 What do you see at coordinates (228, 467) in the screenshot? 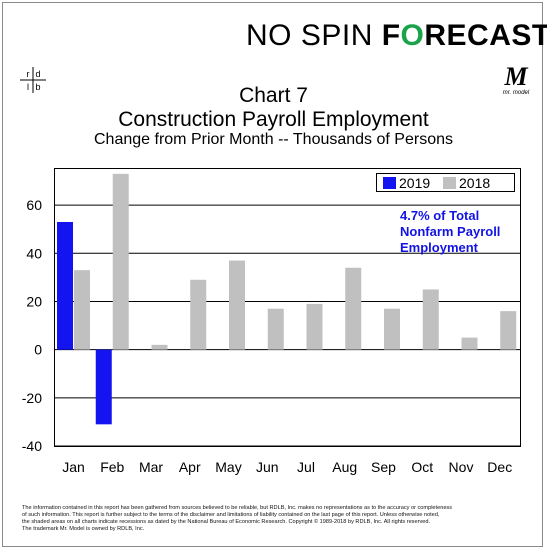
I see `x-tick-label: May` at bounding box center [228, 467].